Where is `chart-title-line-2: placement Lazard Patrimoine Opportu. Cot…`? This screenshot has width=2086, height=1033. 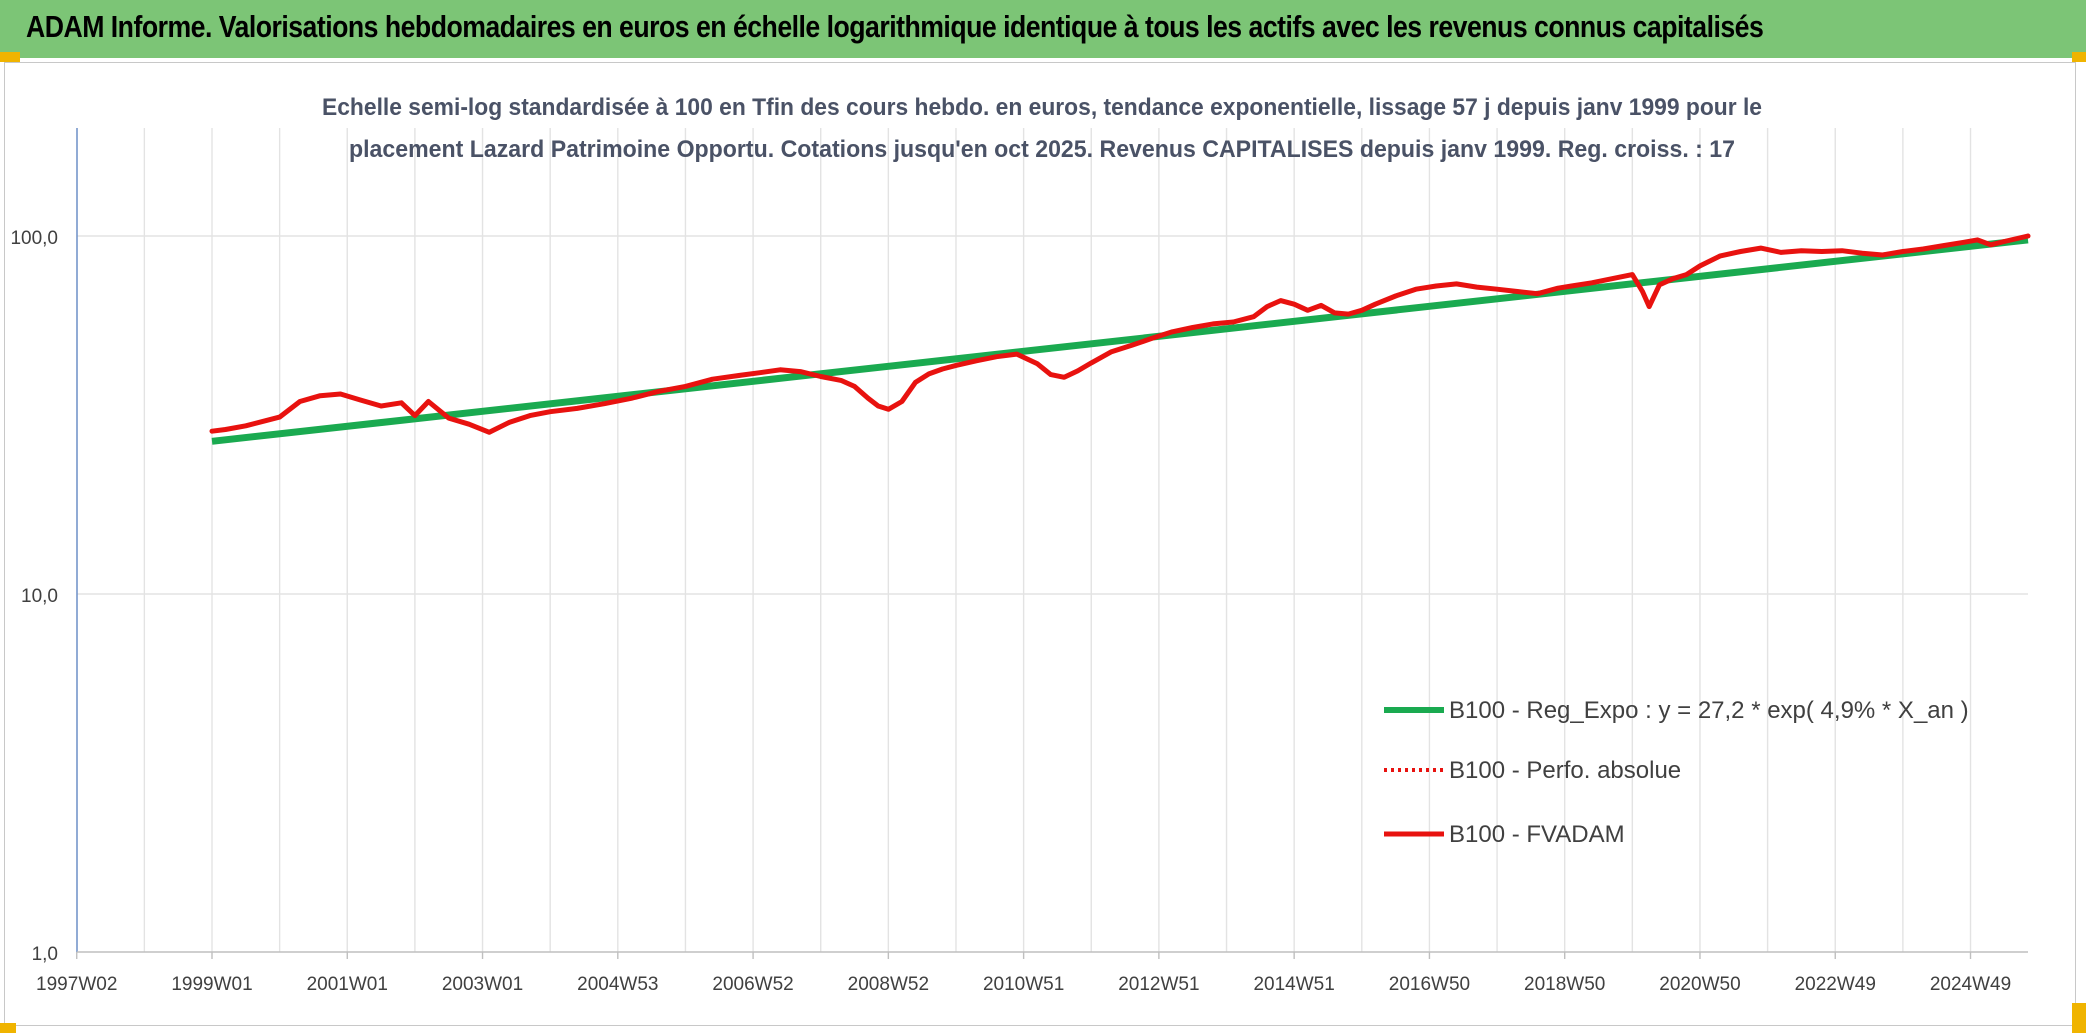 chart-title-line-2: placement Lazard Patrimoine Opportu. Cot… is located at coordinates (1042, 149).